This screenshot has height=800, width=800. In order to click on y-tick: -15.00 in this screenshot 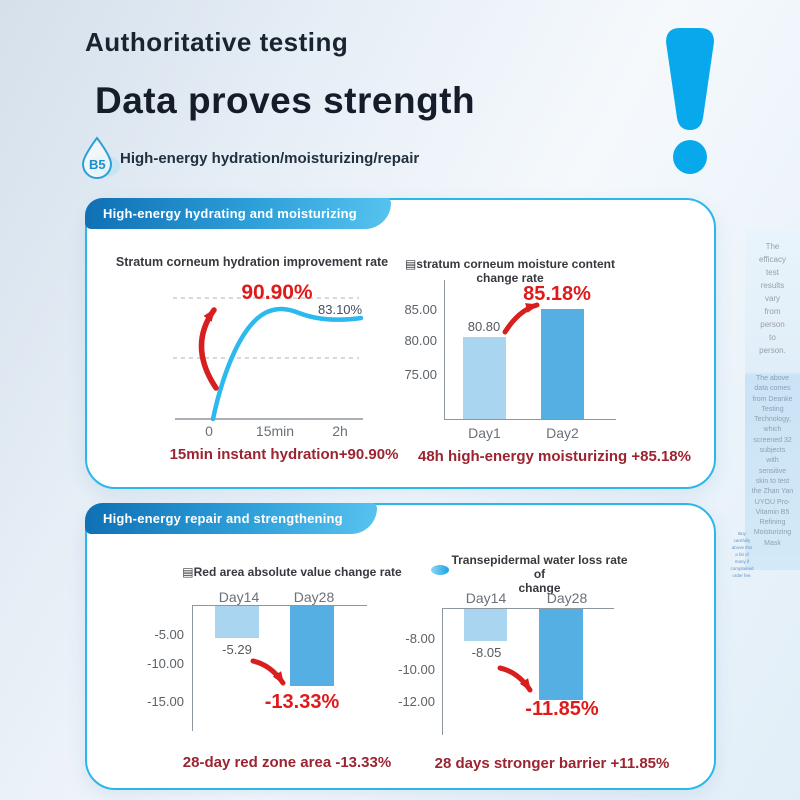, I will do `click(165, 701)`.